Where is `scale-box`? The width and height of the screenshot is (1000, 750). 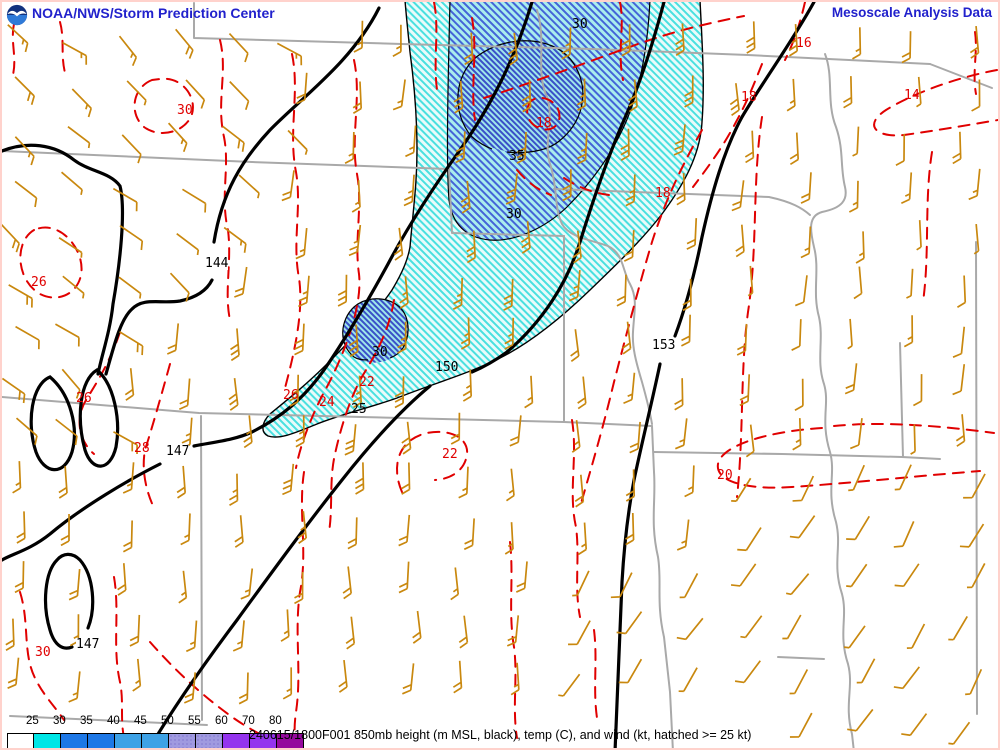
scale-box is located at coordinates (128, 740).